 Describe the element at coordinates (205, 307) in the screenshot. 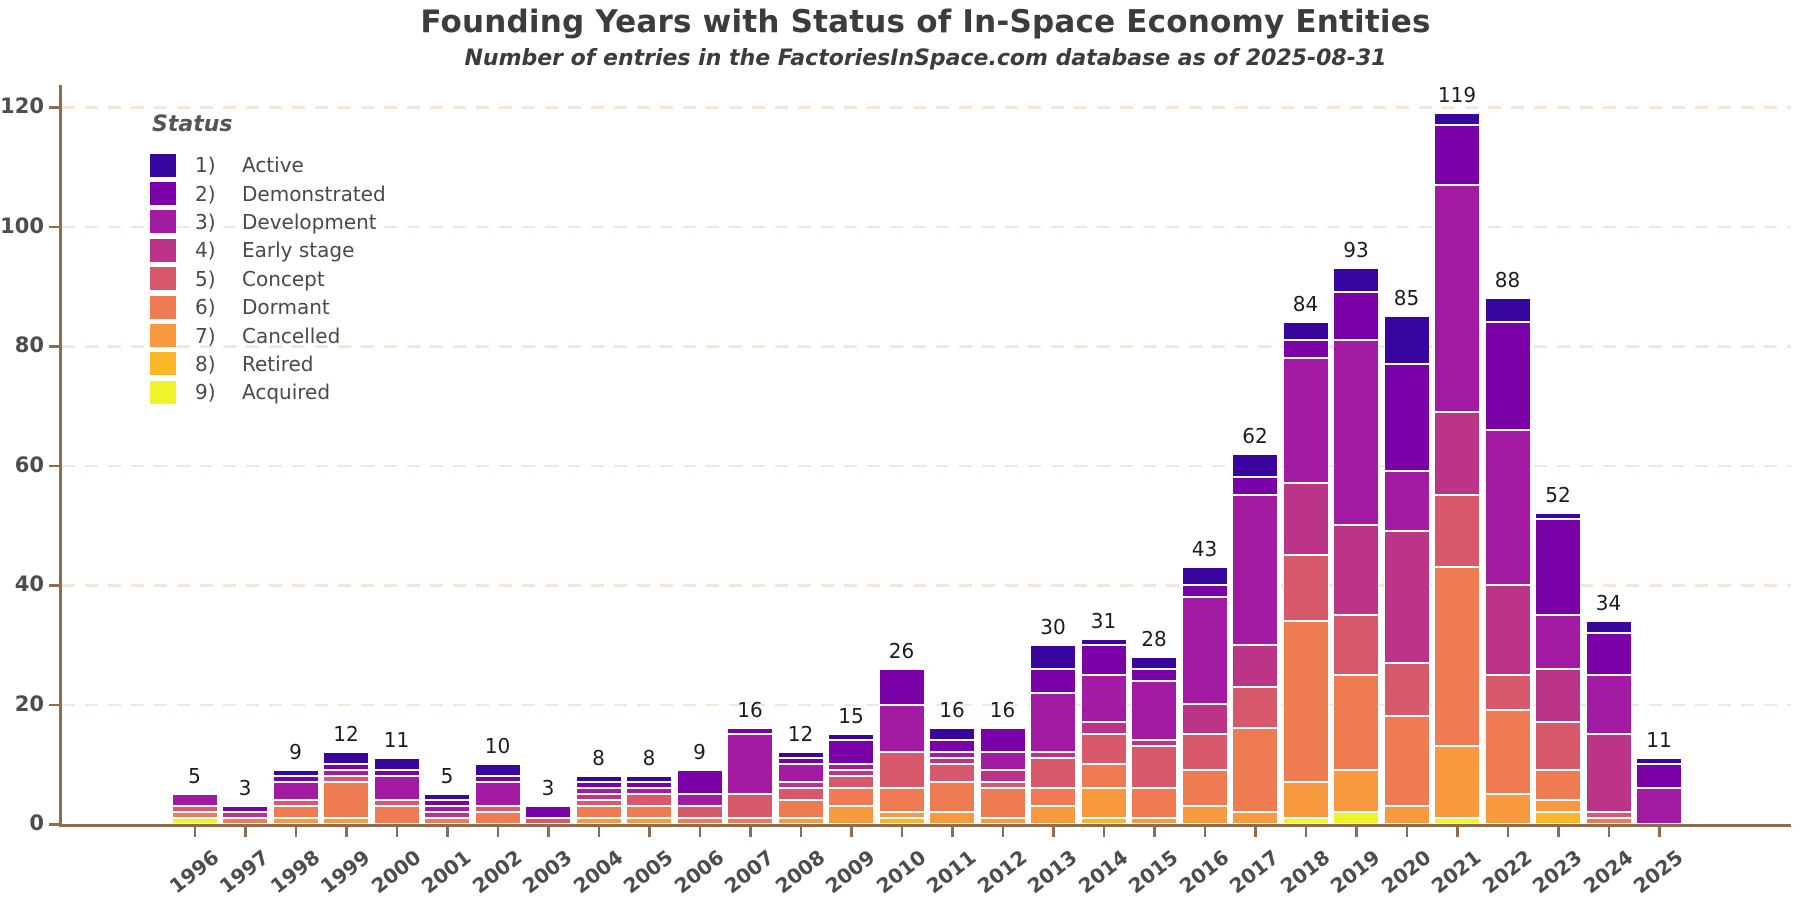

I see `legend-item-number: 6)` at that location.